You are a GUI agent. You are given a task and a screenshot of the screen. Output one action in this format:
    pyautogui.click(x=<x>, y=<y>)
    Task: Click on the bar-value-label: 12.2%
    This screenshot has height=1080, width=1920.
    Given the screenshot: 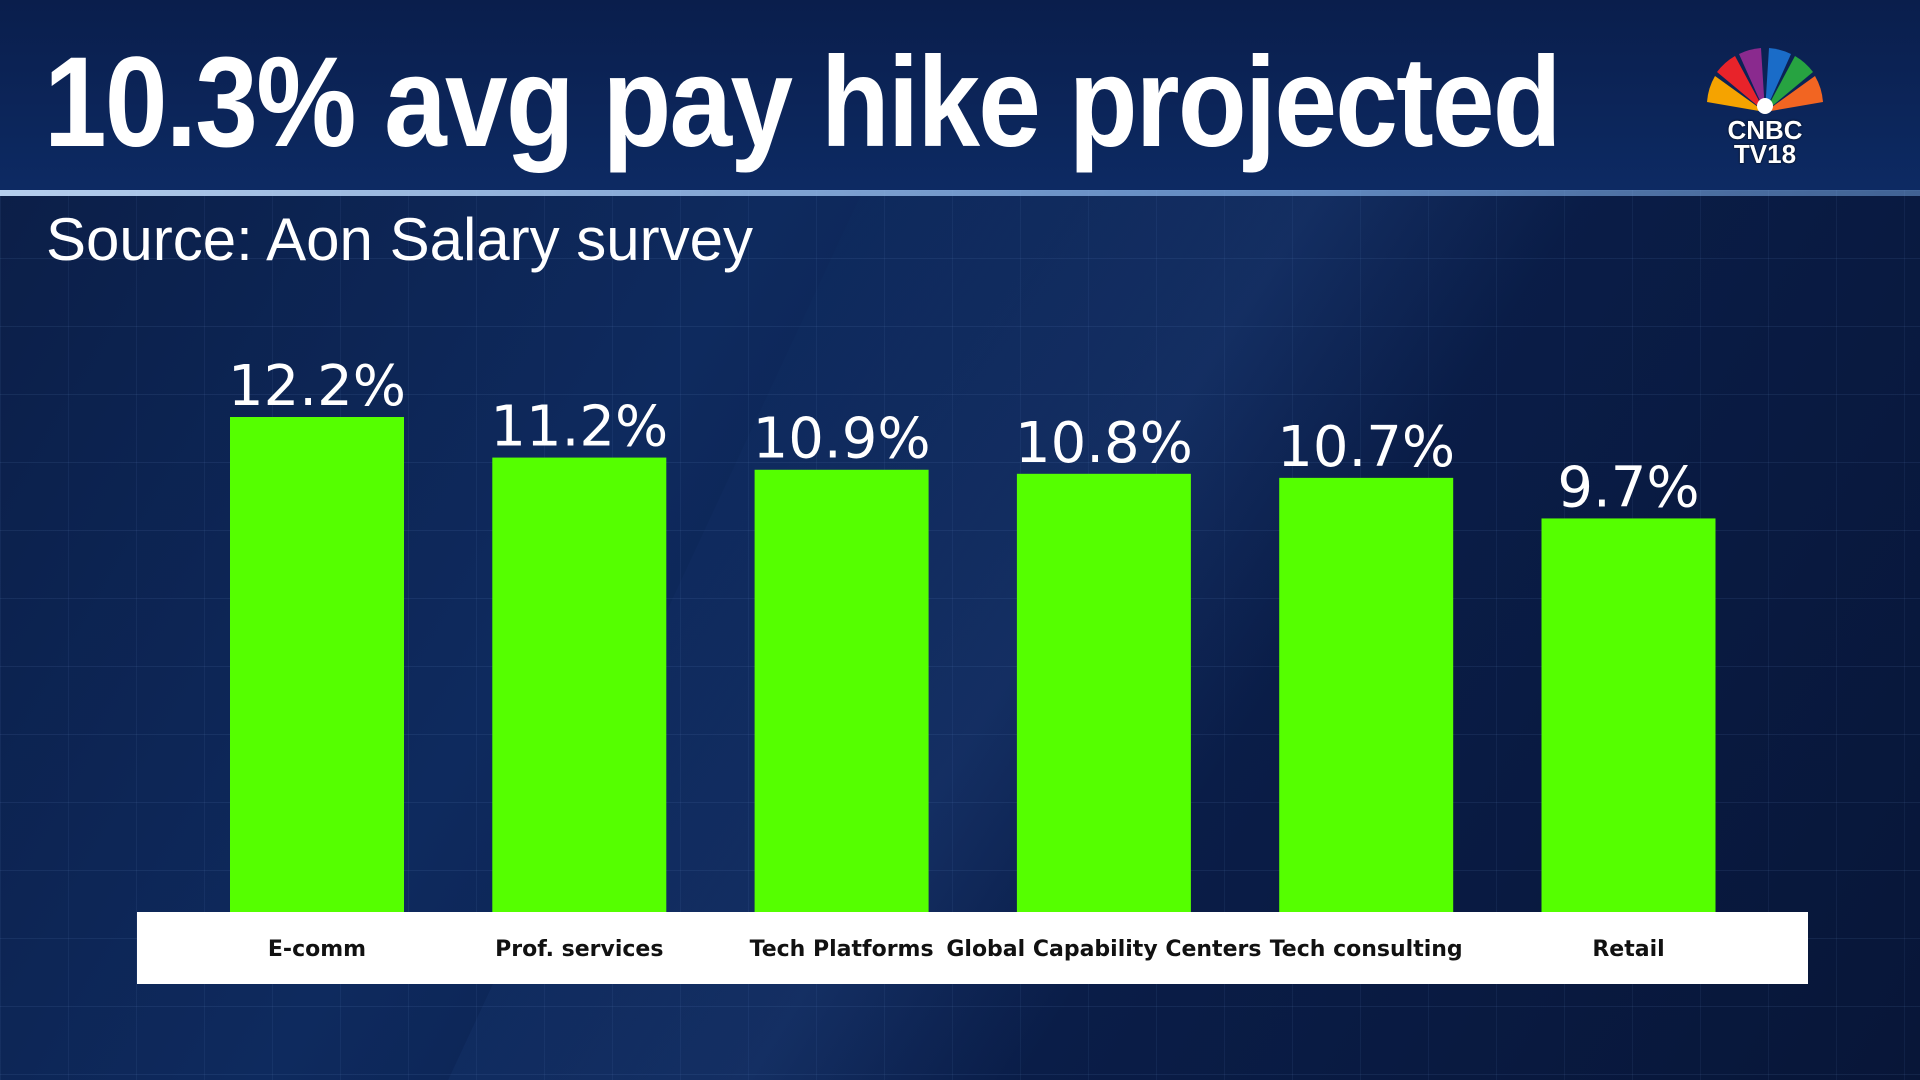 What is the action you would take?
    pyautogui.click(x=317, y=386)
    